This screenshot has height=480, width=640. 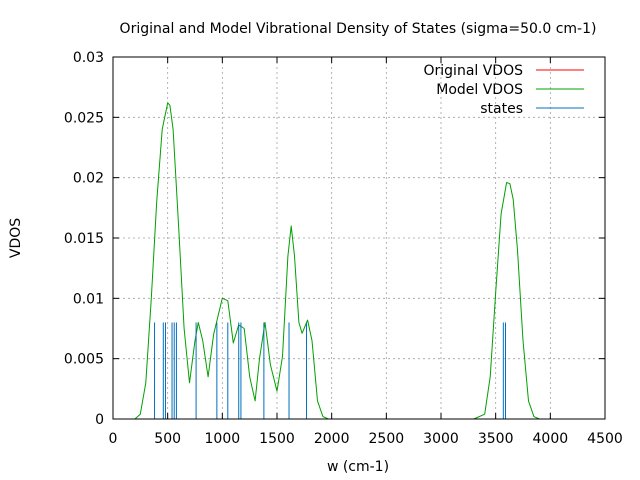 What do you see at coordinates (551, 439) in the screenshot?
I see `x-tick-label: 4000` at bounding box center [551, 439].